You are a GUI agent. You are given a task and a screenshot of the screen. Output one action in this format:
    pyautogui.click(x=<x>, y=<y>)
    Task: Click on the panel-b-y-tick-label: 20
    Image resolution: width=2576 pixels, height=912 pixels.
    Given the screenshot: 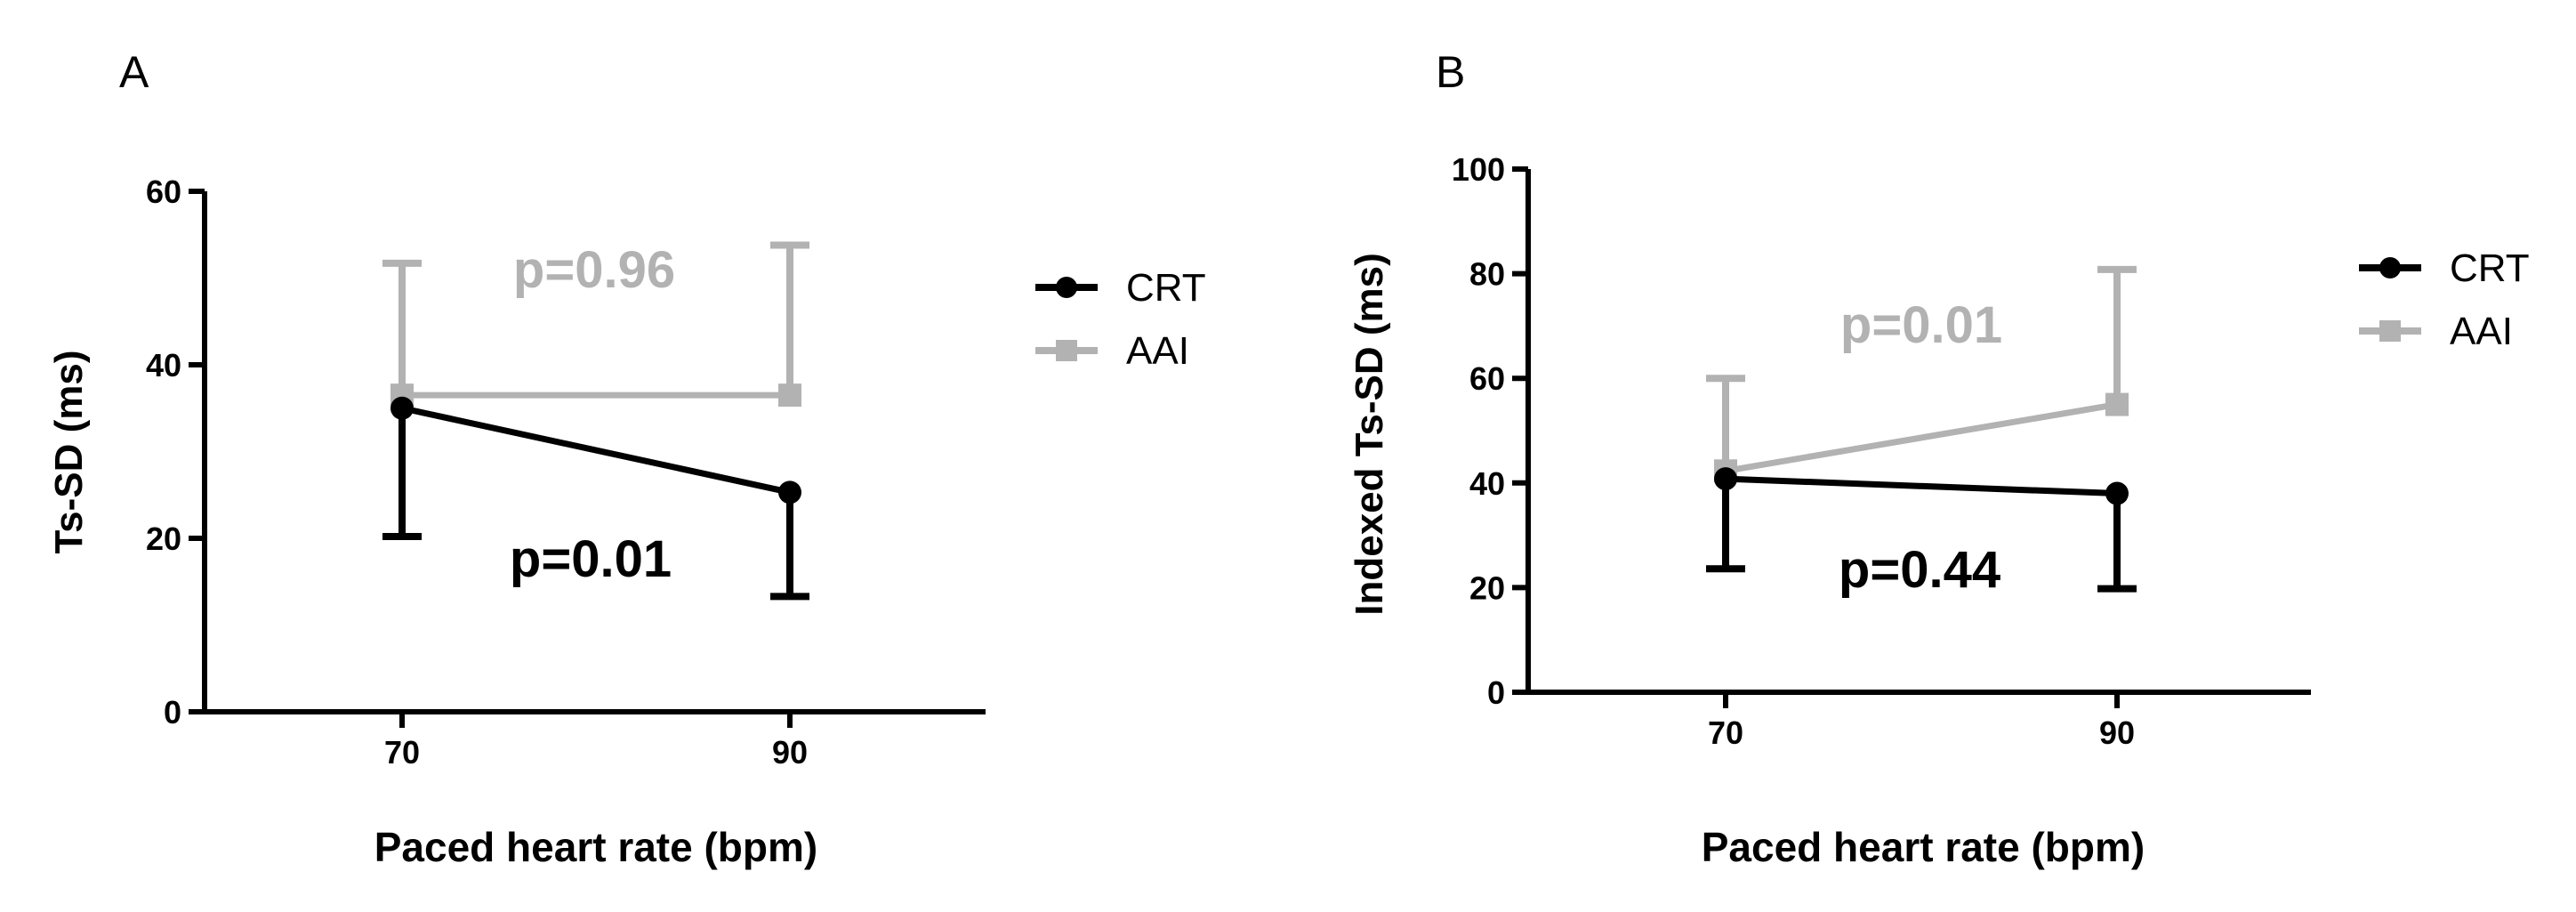 What is the action you would take?
    pyautogui.click(x=1487, y=587)
    